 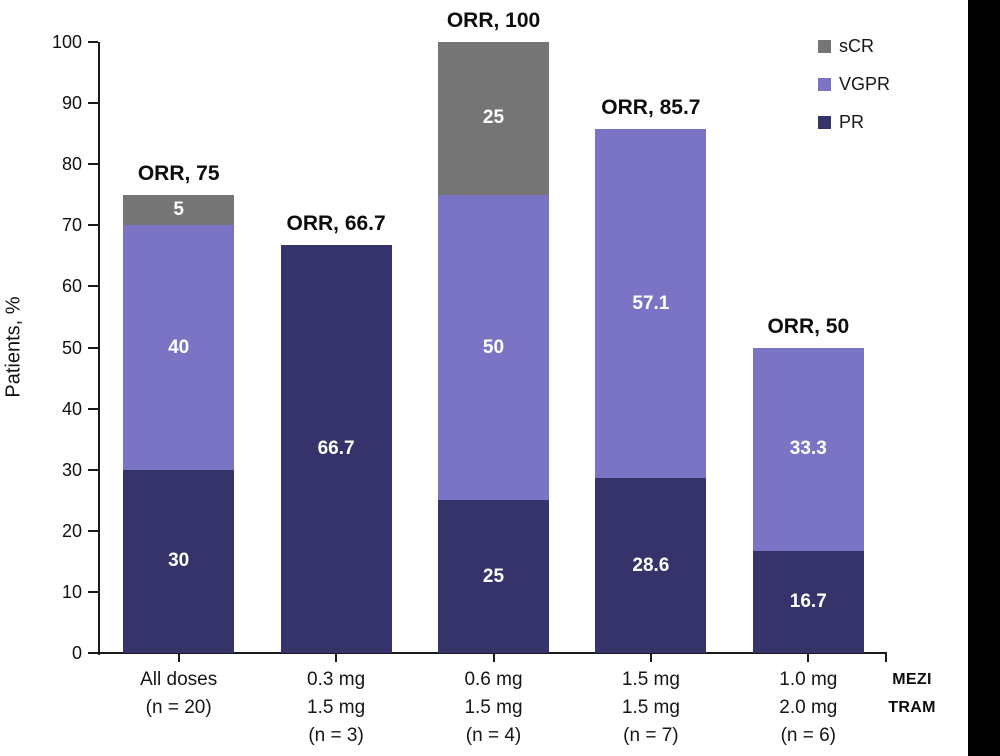 I want to click on bar-segment-value-label: 40, so click(x=179, y=347).